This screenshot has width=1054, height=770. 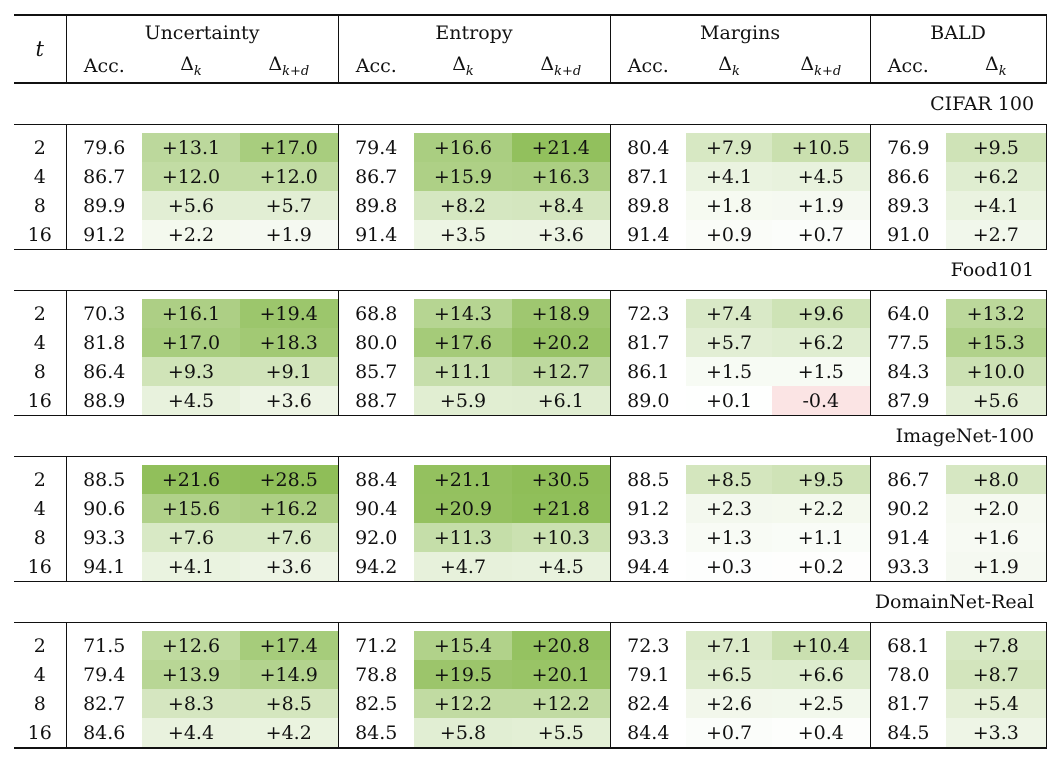 I want to click on cell-uncertainty-delta-kd: +3.6, so click(x=289, y=567).